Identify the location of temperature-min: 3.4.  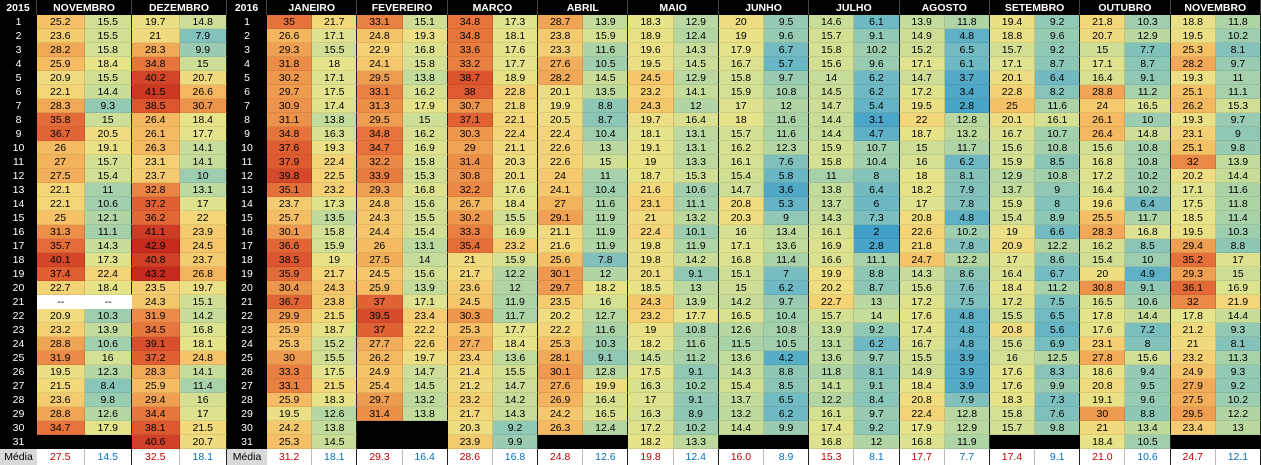
(967, 92).